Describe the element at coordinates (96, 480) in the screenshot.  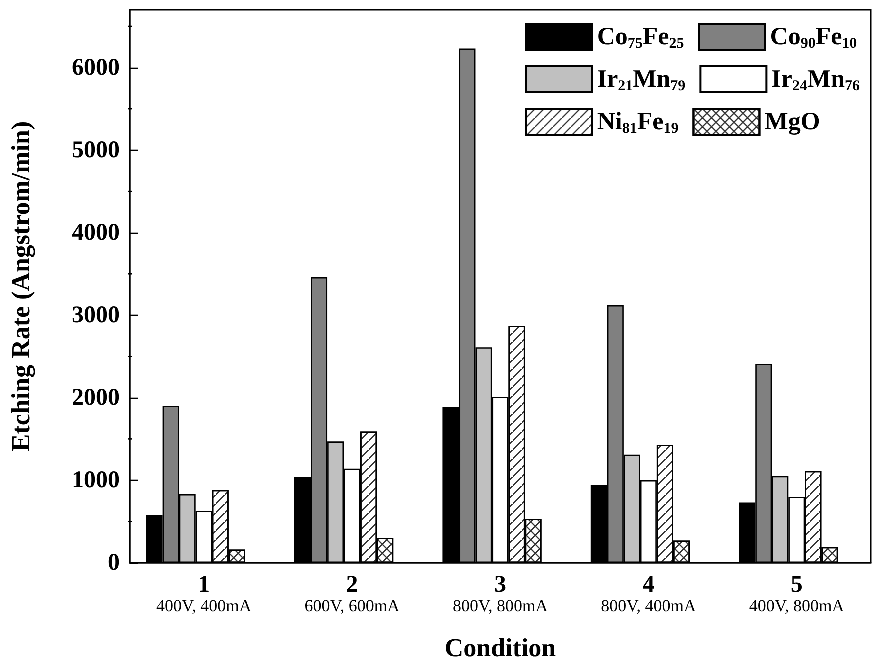
I see `y-tick-label: 1000` at that location.